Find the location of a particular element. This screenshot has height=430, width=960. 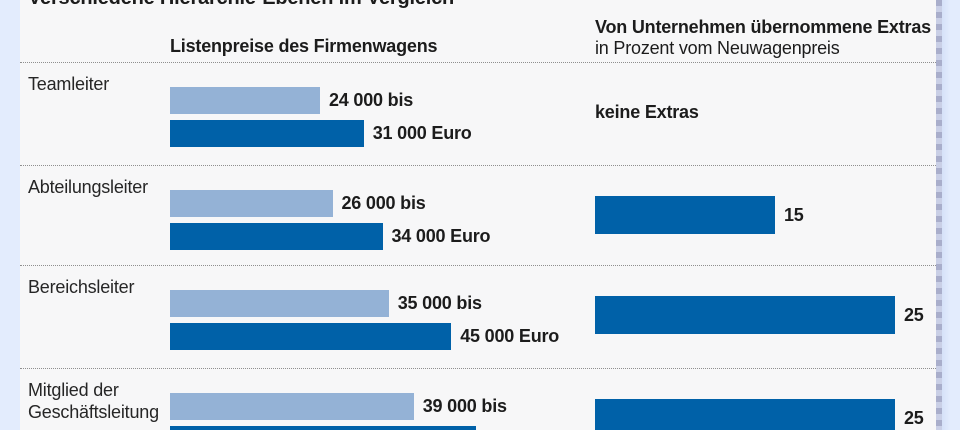

row-label: Teamleiter is located at coordinates (69, 84).